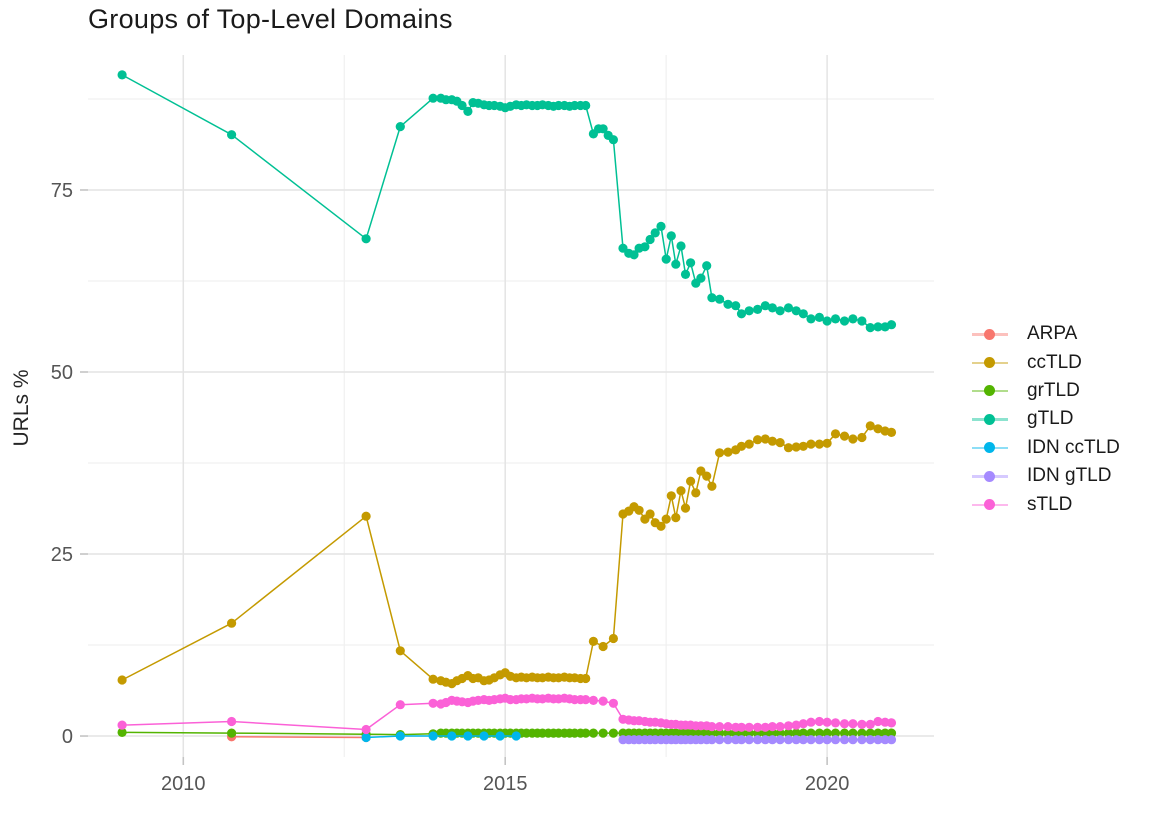 This screenshot has width=1164, height=827. Describe the element at coordinates (827, 784) in the screenshot. I see `x-tick-label: 2020` at that location.